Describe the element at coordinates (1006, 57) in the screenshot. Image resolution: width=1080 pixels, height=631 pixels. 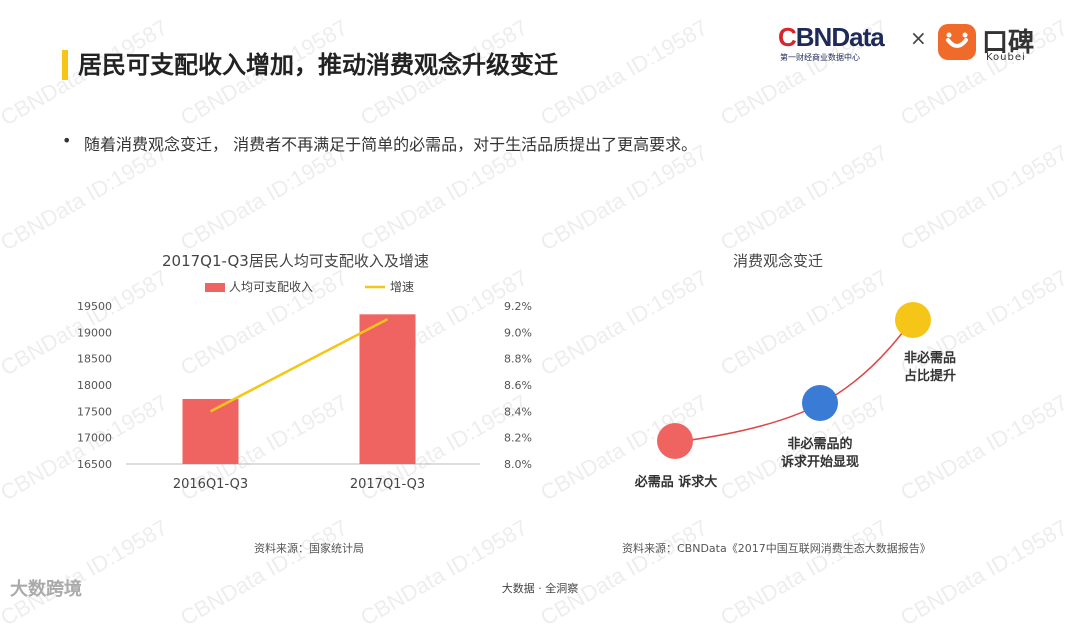
I see `koubei-logo-en: Koubei` at that location.